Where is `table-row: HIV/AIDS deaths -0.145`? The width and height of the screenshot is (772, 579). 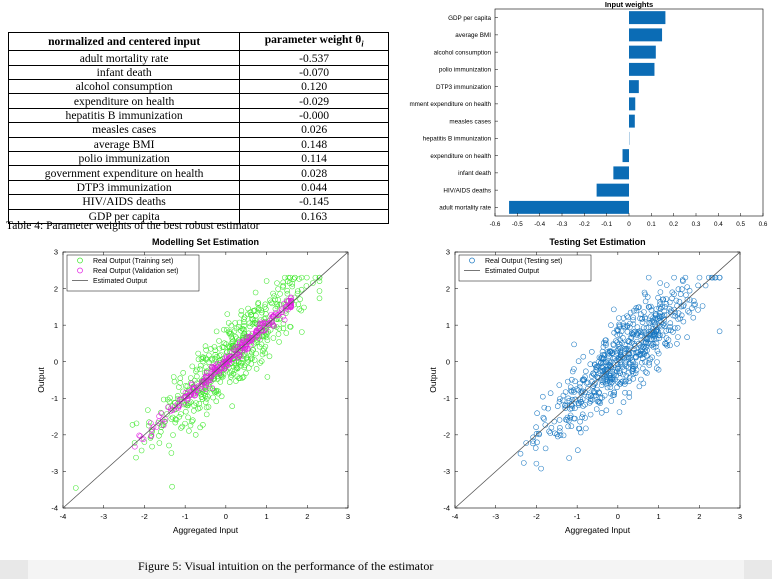
table-row: HIV/AIDS deaths -0.145 is located at coordinates (198, 202).